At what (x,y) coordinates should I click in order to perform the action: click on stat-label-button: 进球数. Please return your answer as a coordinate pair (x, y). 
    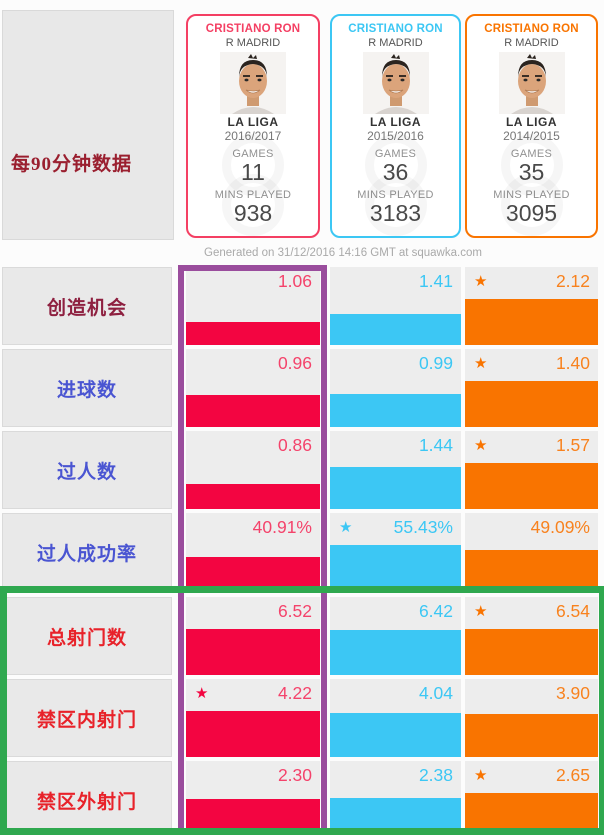
    Looking at the image, I should click on (87, 388).